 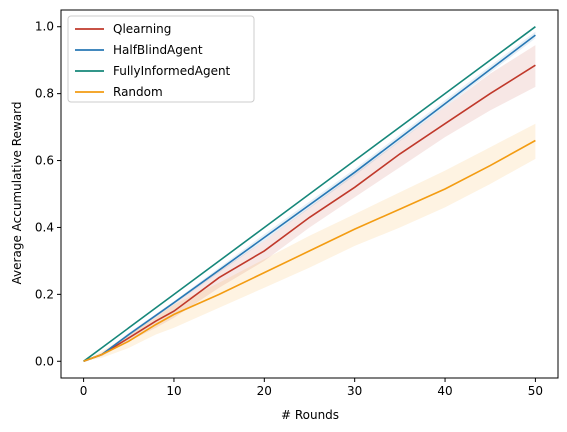 I want to click on x-tick-label: 50, so click(x=535, y=391).